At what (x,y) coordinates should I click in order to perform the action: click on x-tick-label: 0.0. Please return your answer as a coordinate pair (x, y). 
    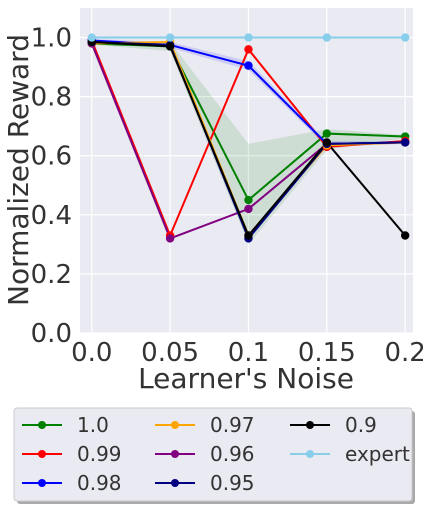
    Looking at the image, I should click on (91, 353).